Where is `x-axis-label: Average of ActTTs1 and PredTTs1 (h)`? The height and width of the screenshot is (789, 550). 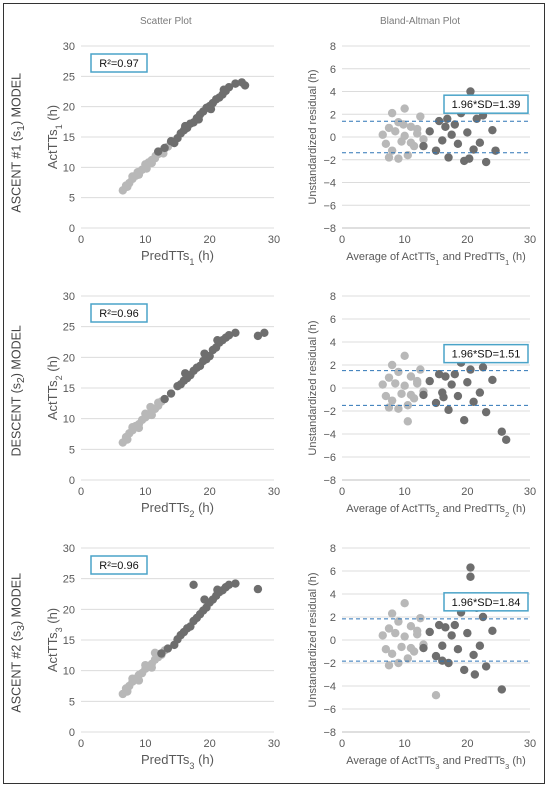 x-axis-label: Average of ActTTs1 and PredTTs1 (h) is located at coordinates (436, 259).